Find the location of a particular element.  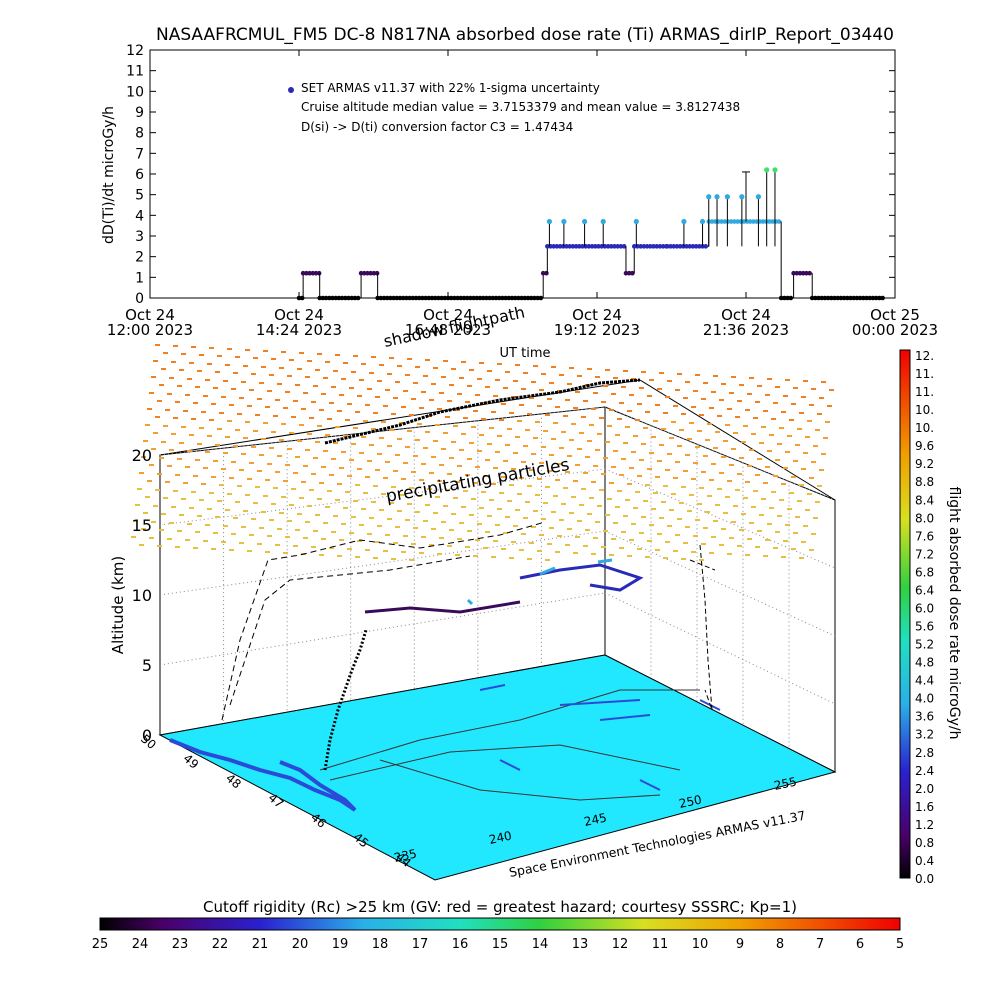

dose-colorbar-label: flight absorbed dose rate microGy/h is located at coordinates (954, 613).